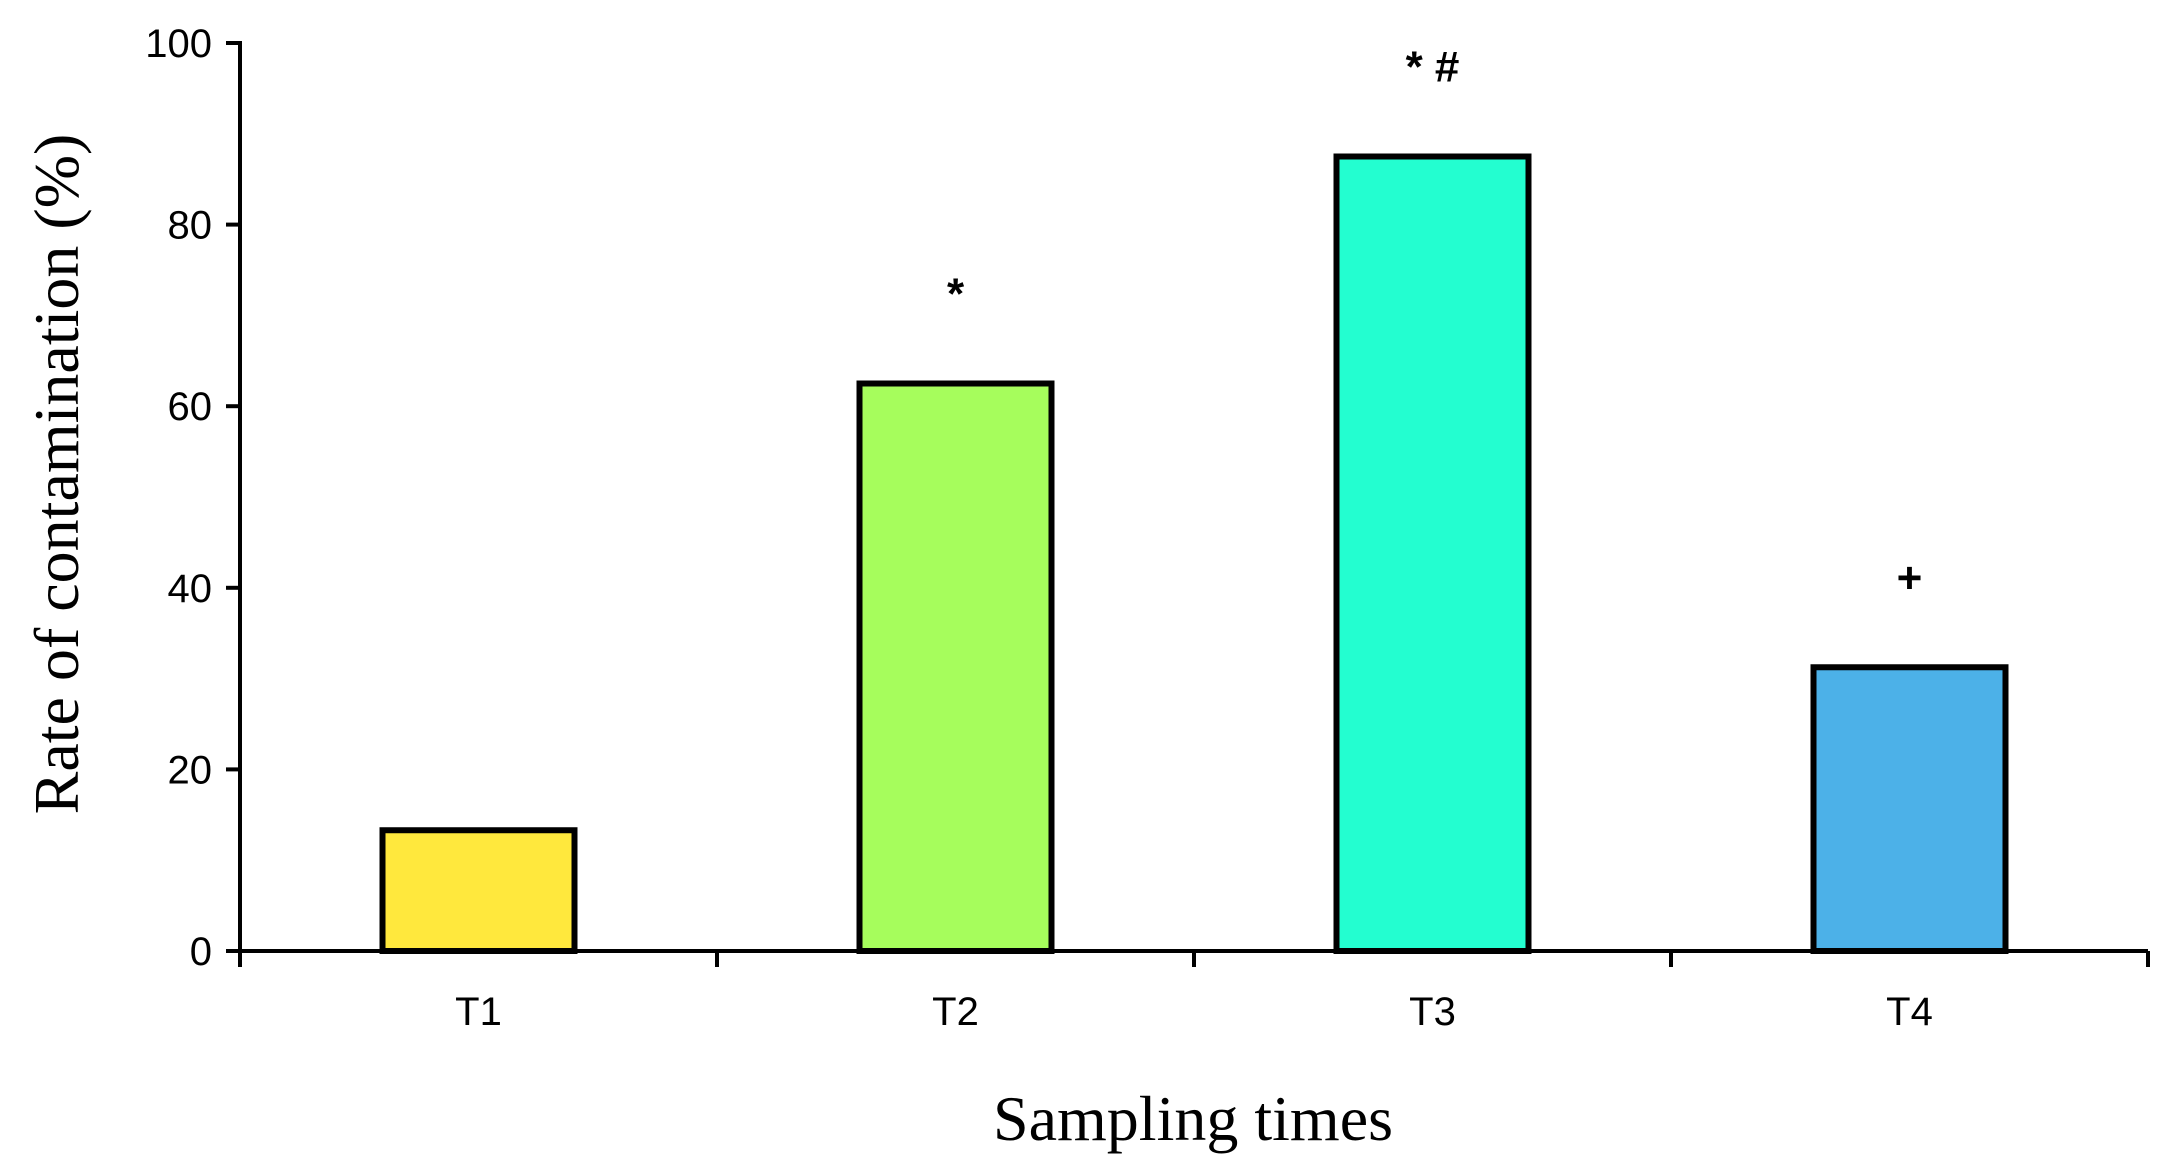 This screenshot has width=2166, height=1173. I want to click on bar-t3, so click(1432, 553).